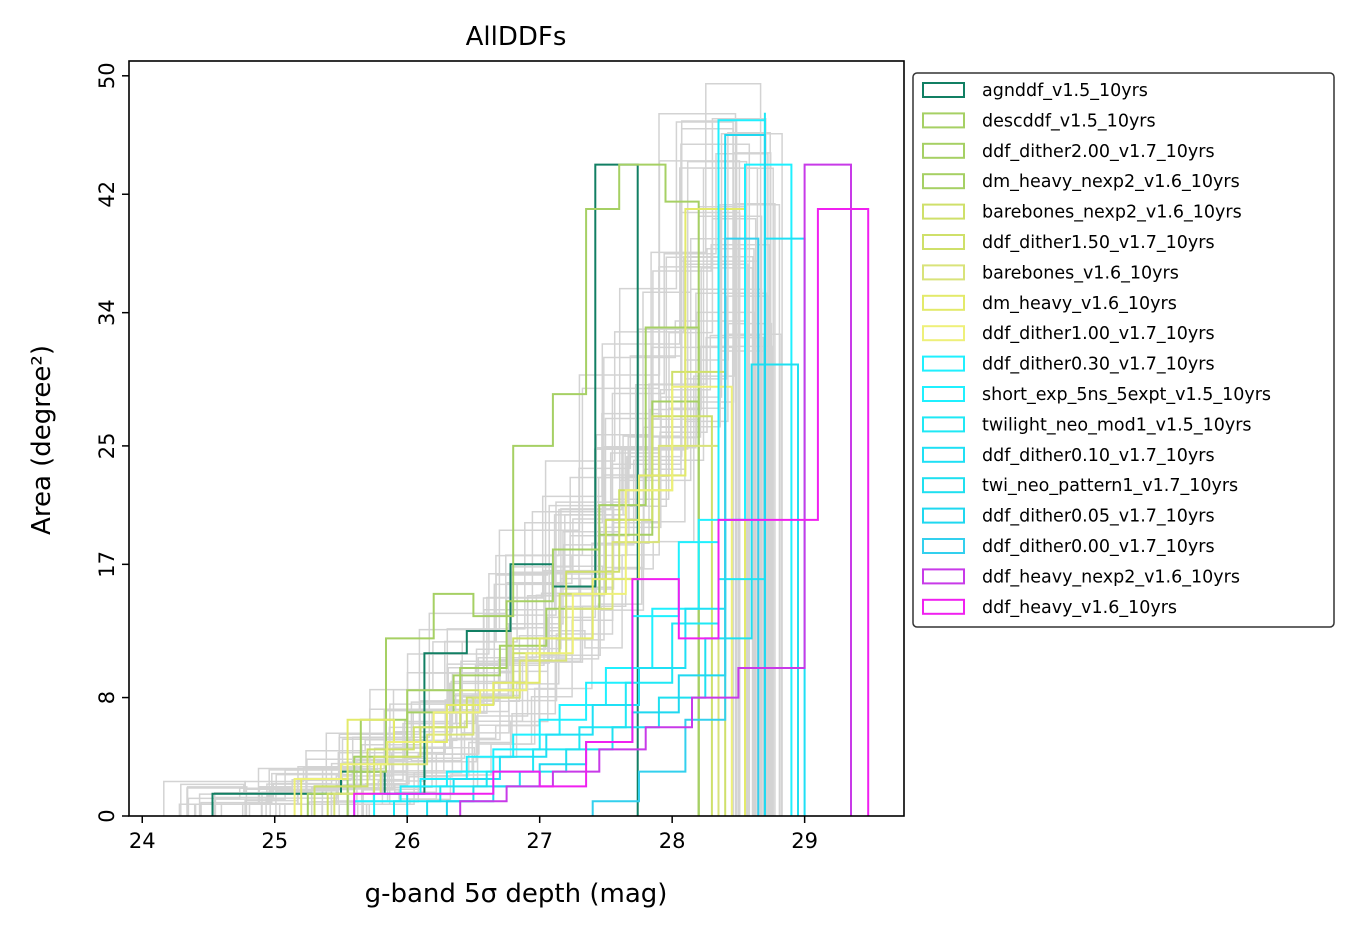  Describe the element at coordinates (804, 841) in the screenshot. I see `x-tick-label: 29` at that location.